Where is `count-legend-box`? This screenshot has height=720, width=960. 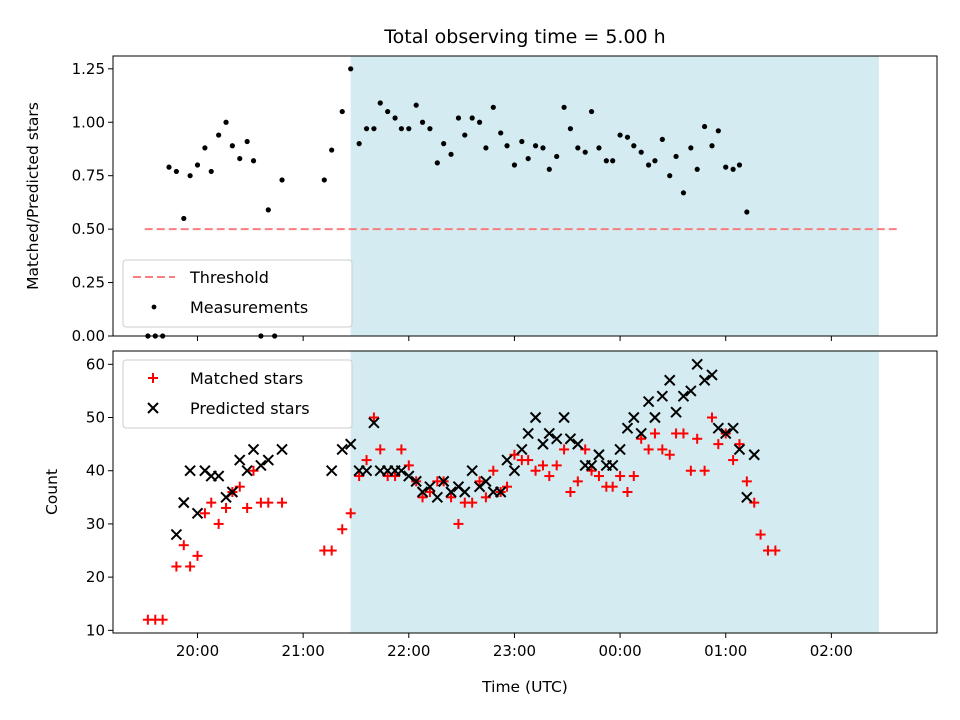
count-legend-box is located at coordinates (237, 394).